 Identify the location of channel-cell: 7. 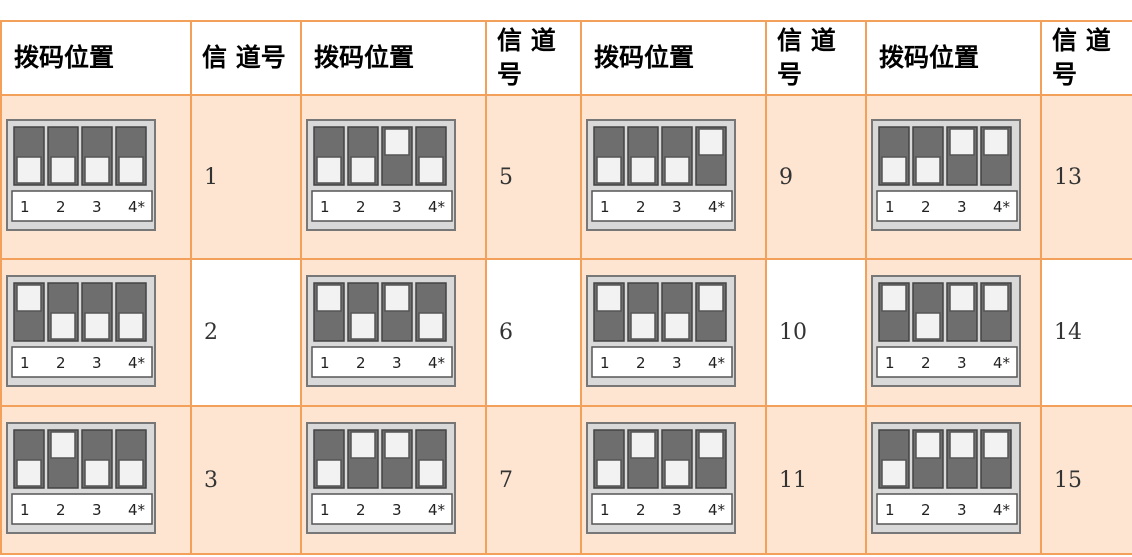
(533, 480).